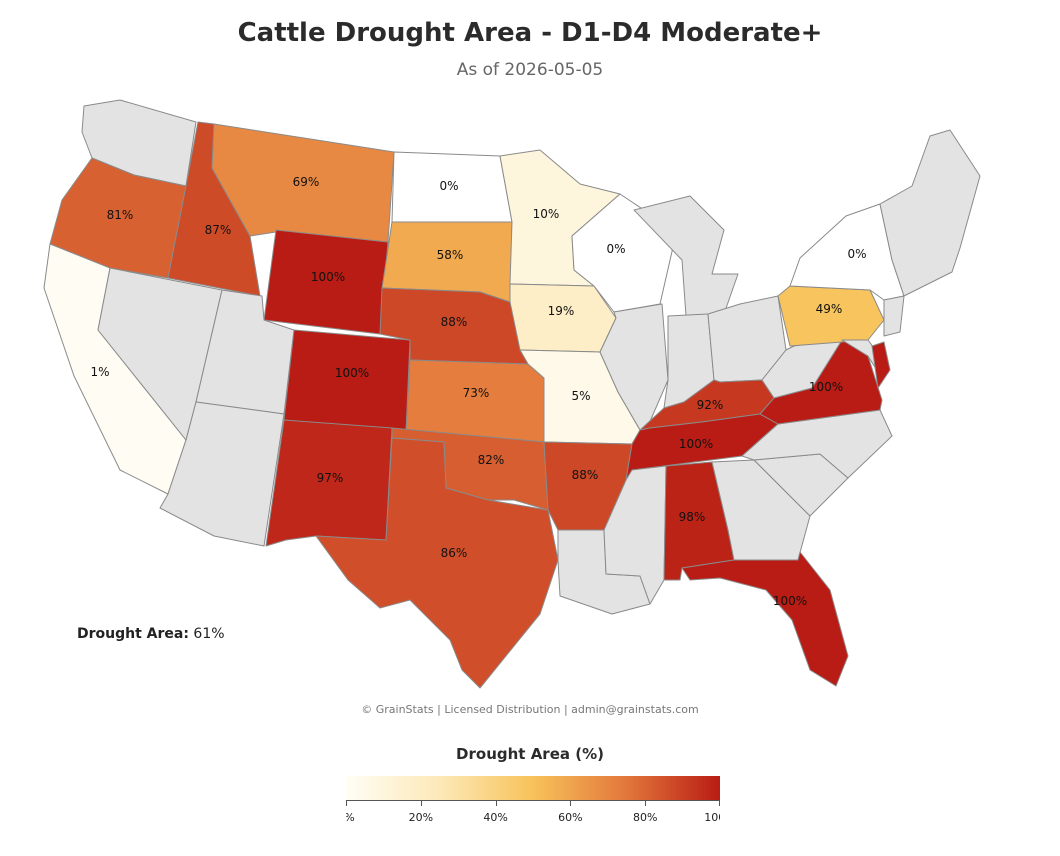 The width and height of the screenshot is (1060, 856). I want to click on state-label-wi: 0%, so click(615, 249).